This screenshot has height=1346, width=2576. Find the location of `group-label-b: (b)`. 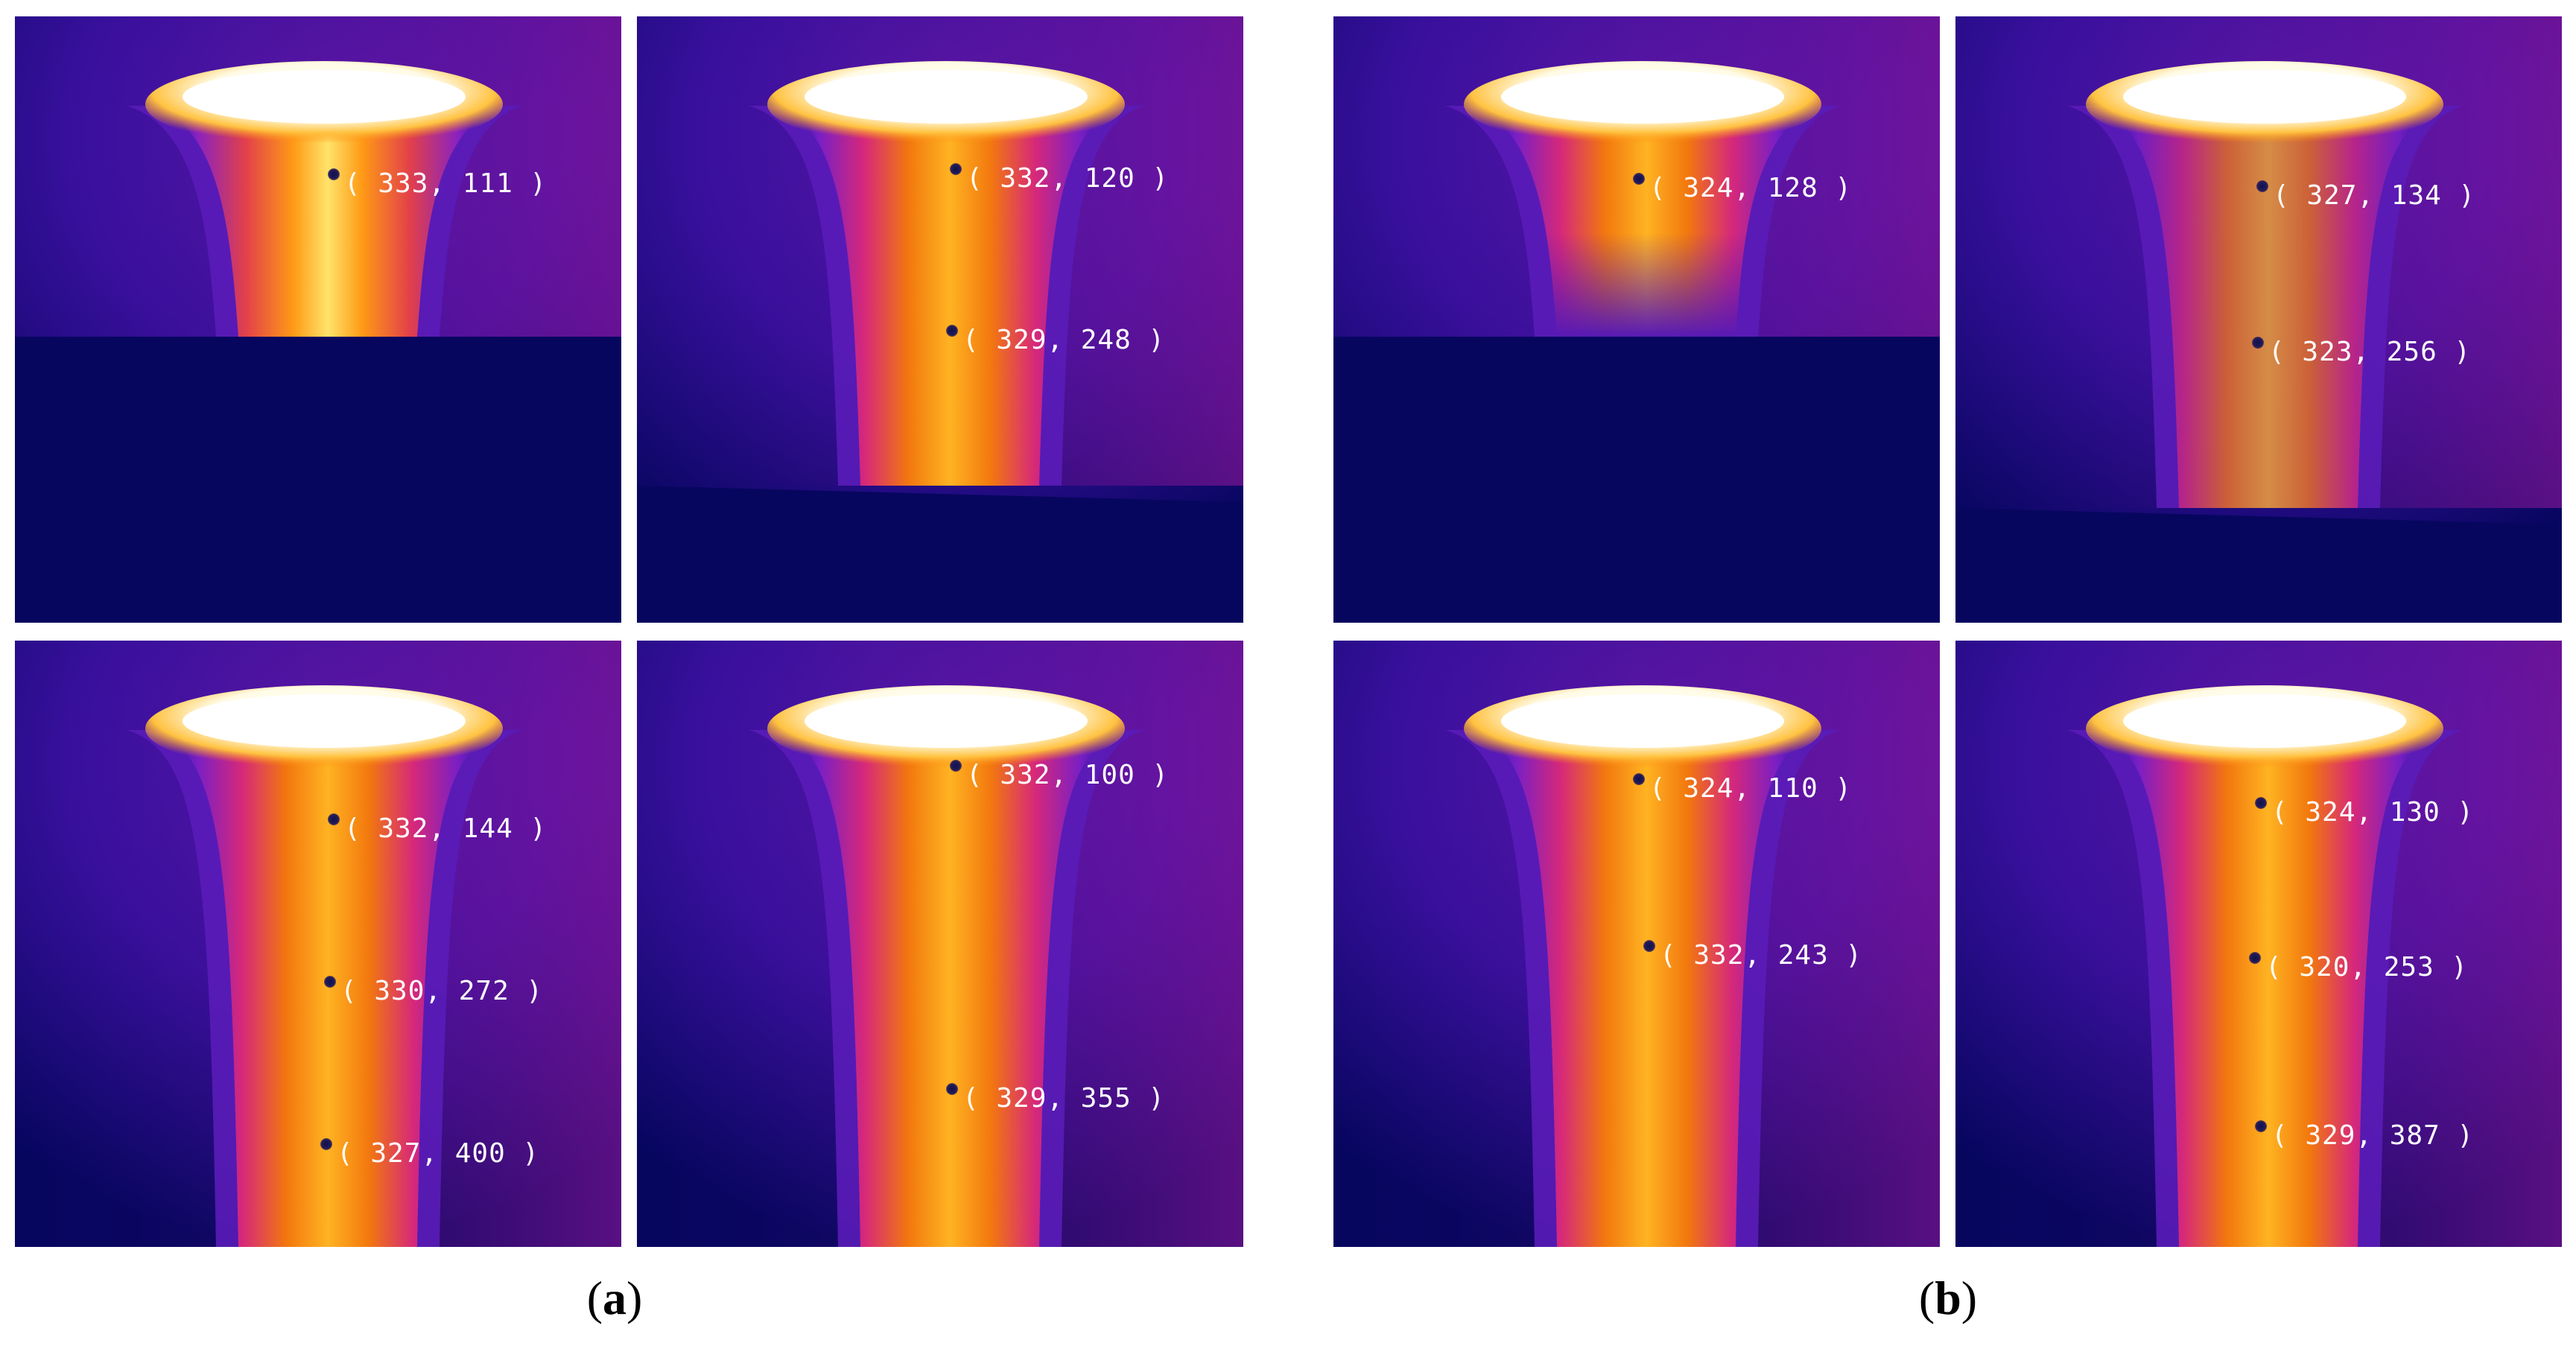

group-label-b: (b) is located at coordinates (1948, 1298).